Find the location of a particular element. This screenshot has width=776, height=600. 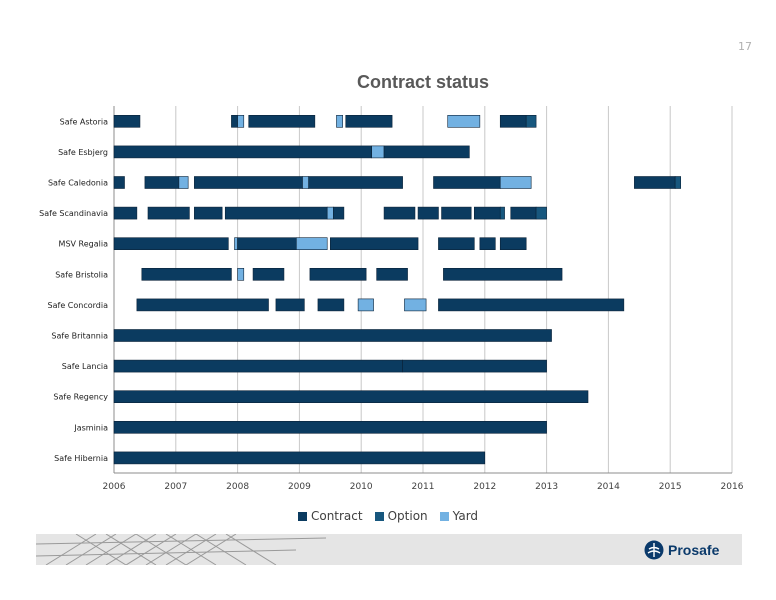

y-category-label: Safe Scandinavia is located at coordinates (73, 213).